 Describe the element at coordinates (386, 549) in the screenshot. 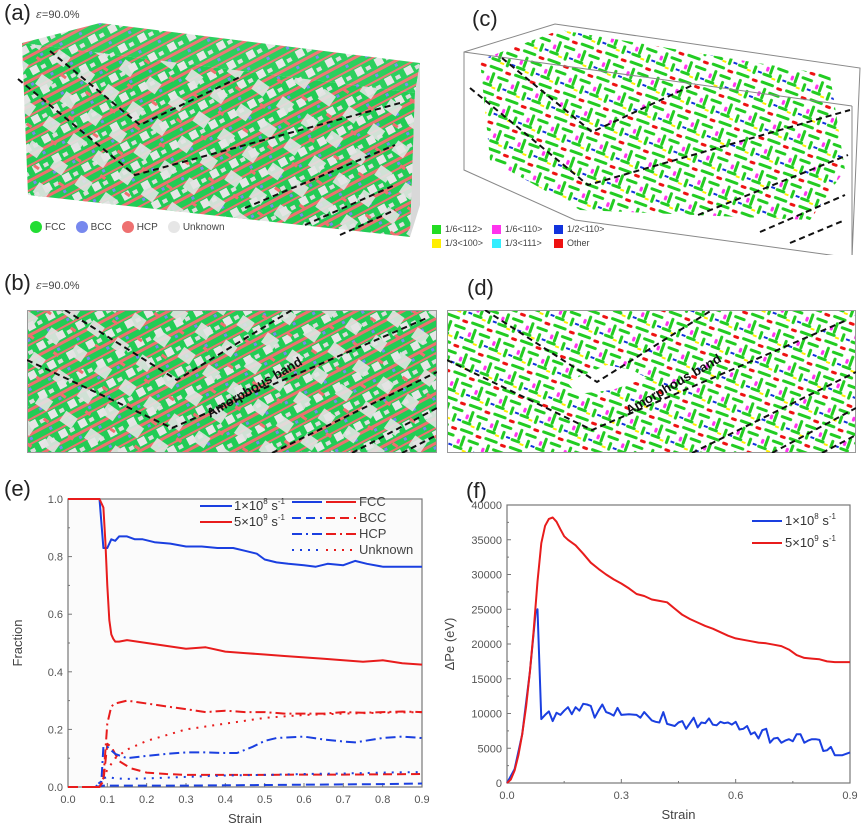

I see `legend-style-label: Unknown` at that location.